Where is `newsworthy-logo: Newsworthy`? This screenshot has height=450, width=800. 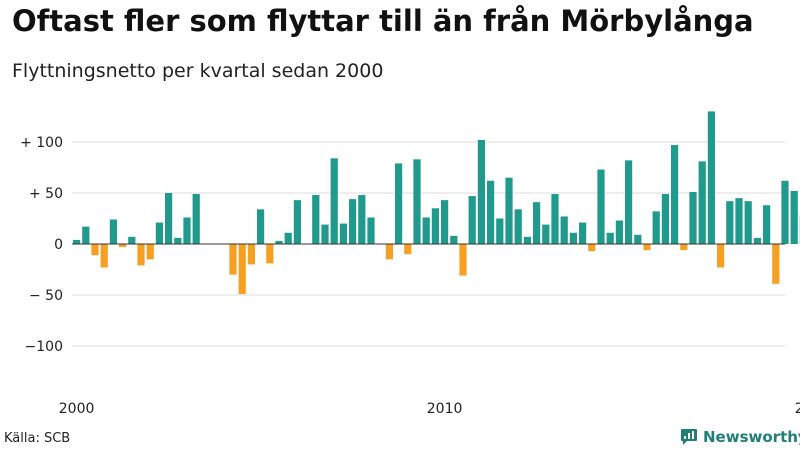 newsworthy-logo: Newsworthy is located at coordinates (740, 437).